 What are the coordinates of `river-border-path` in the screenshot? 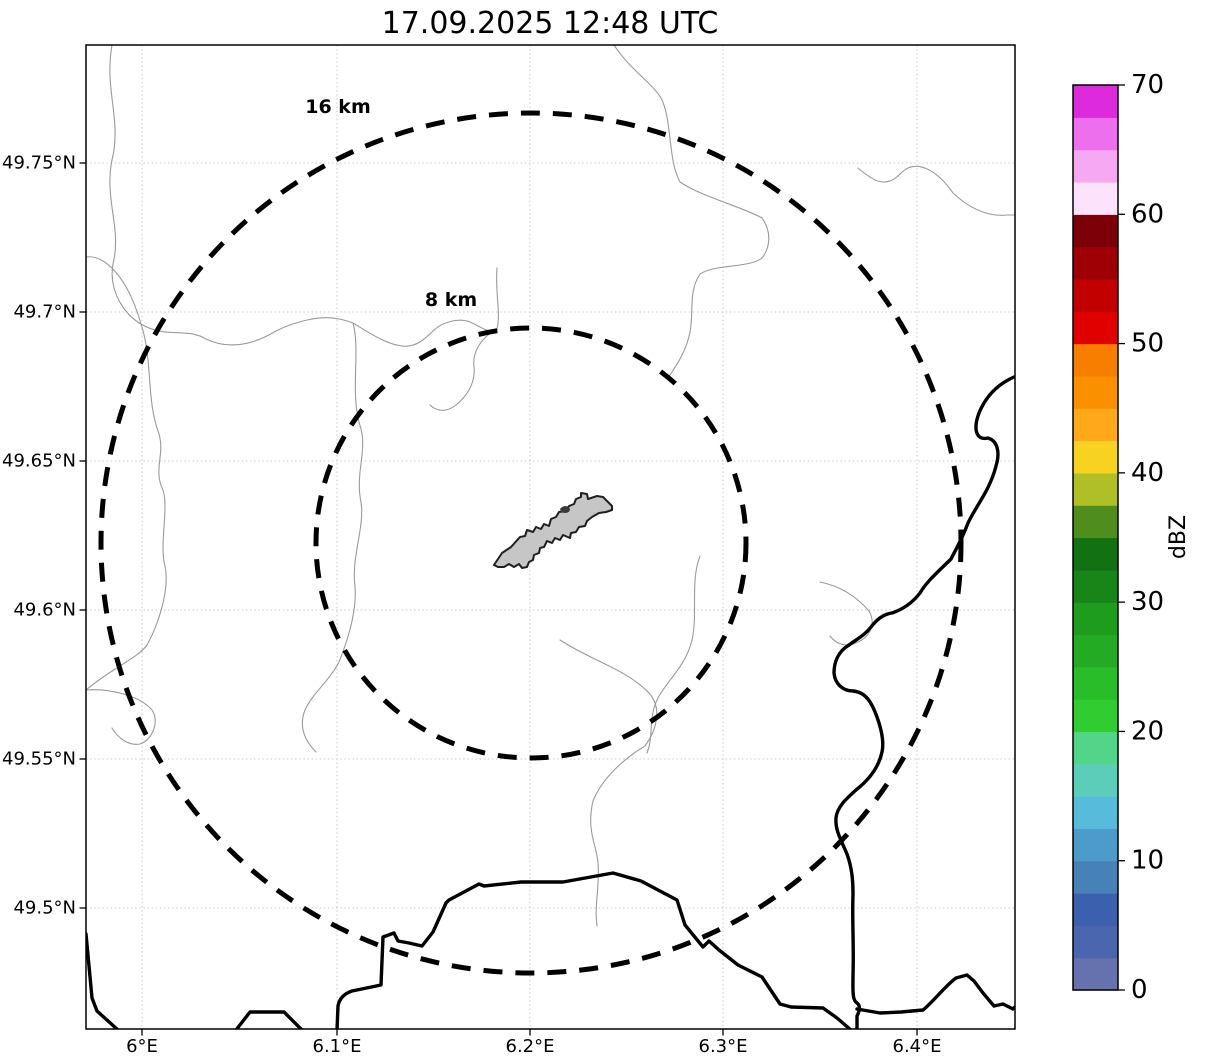 It's located at (923, 702).